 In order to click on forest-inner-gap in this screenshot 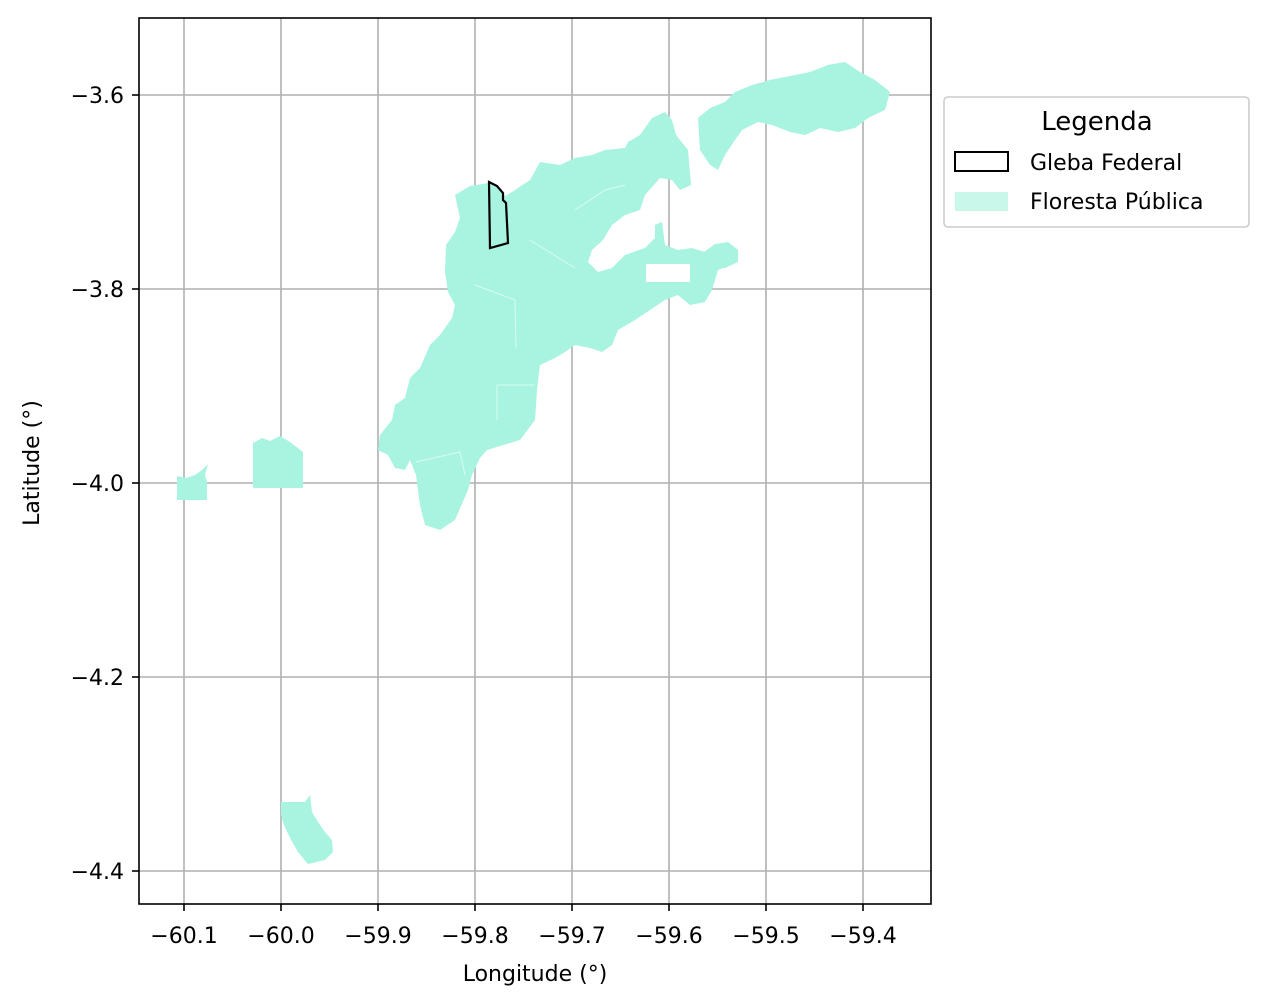, I will do `click(668, 273)`.